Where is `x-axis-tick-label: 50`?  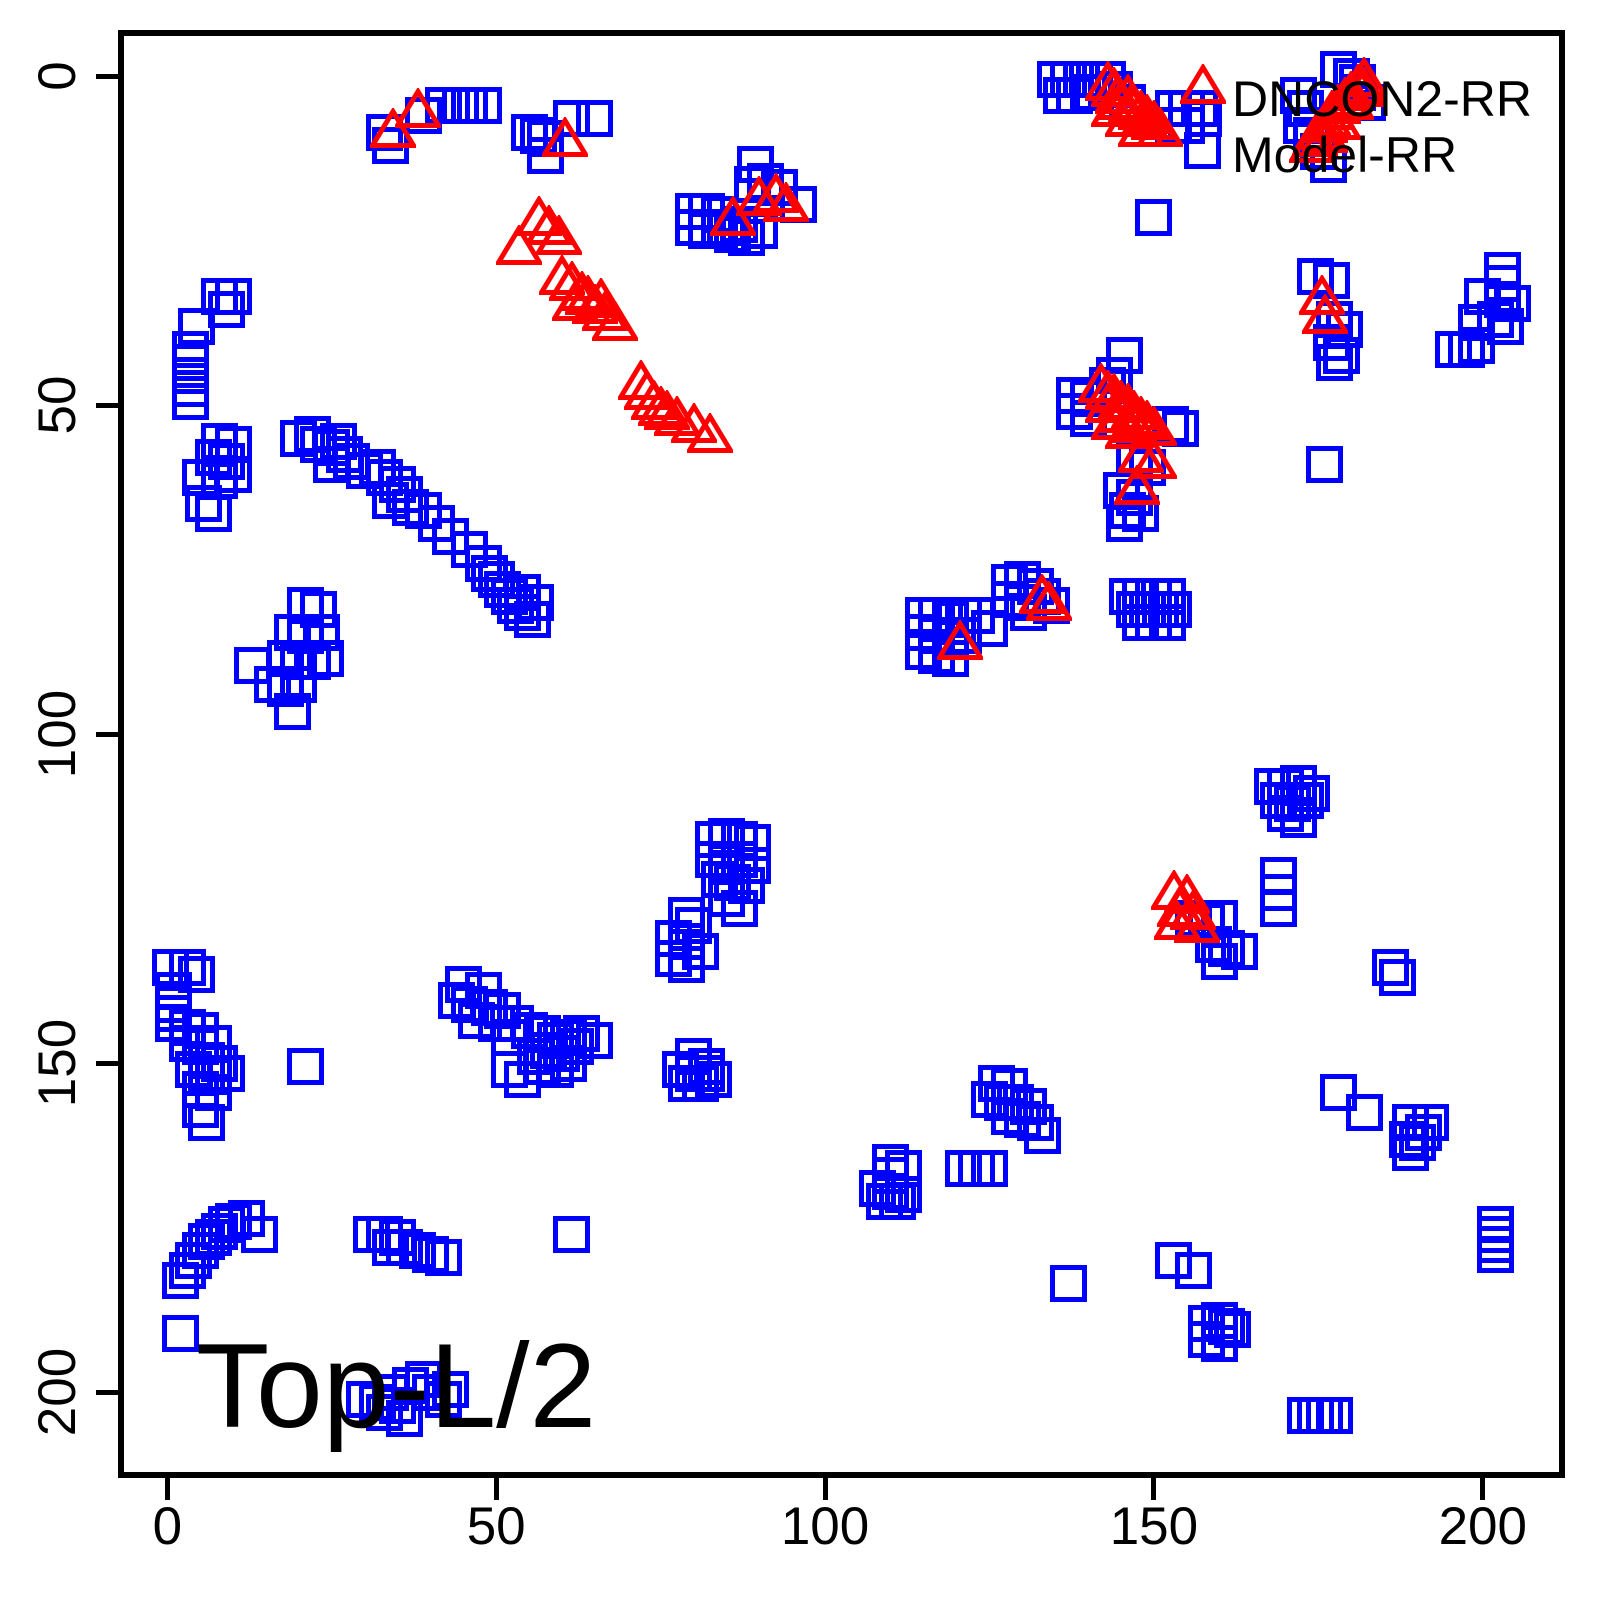
x-axis-tick-label: 50 is located at coordinates (496, 1526).